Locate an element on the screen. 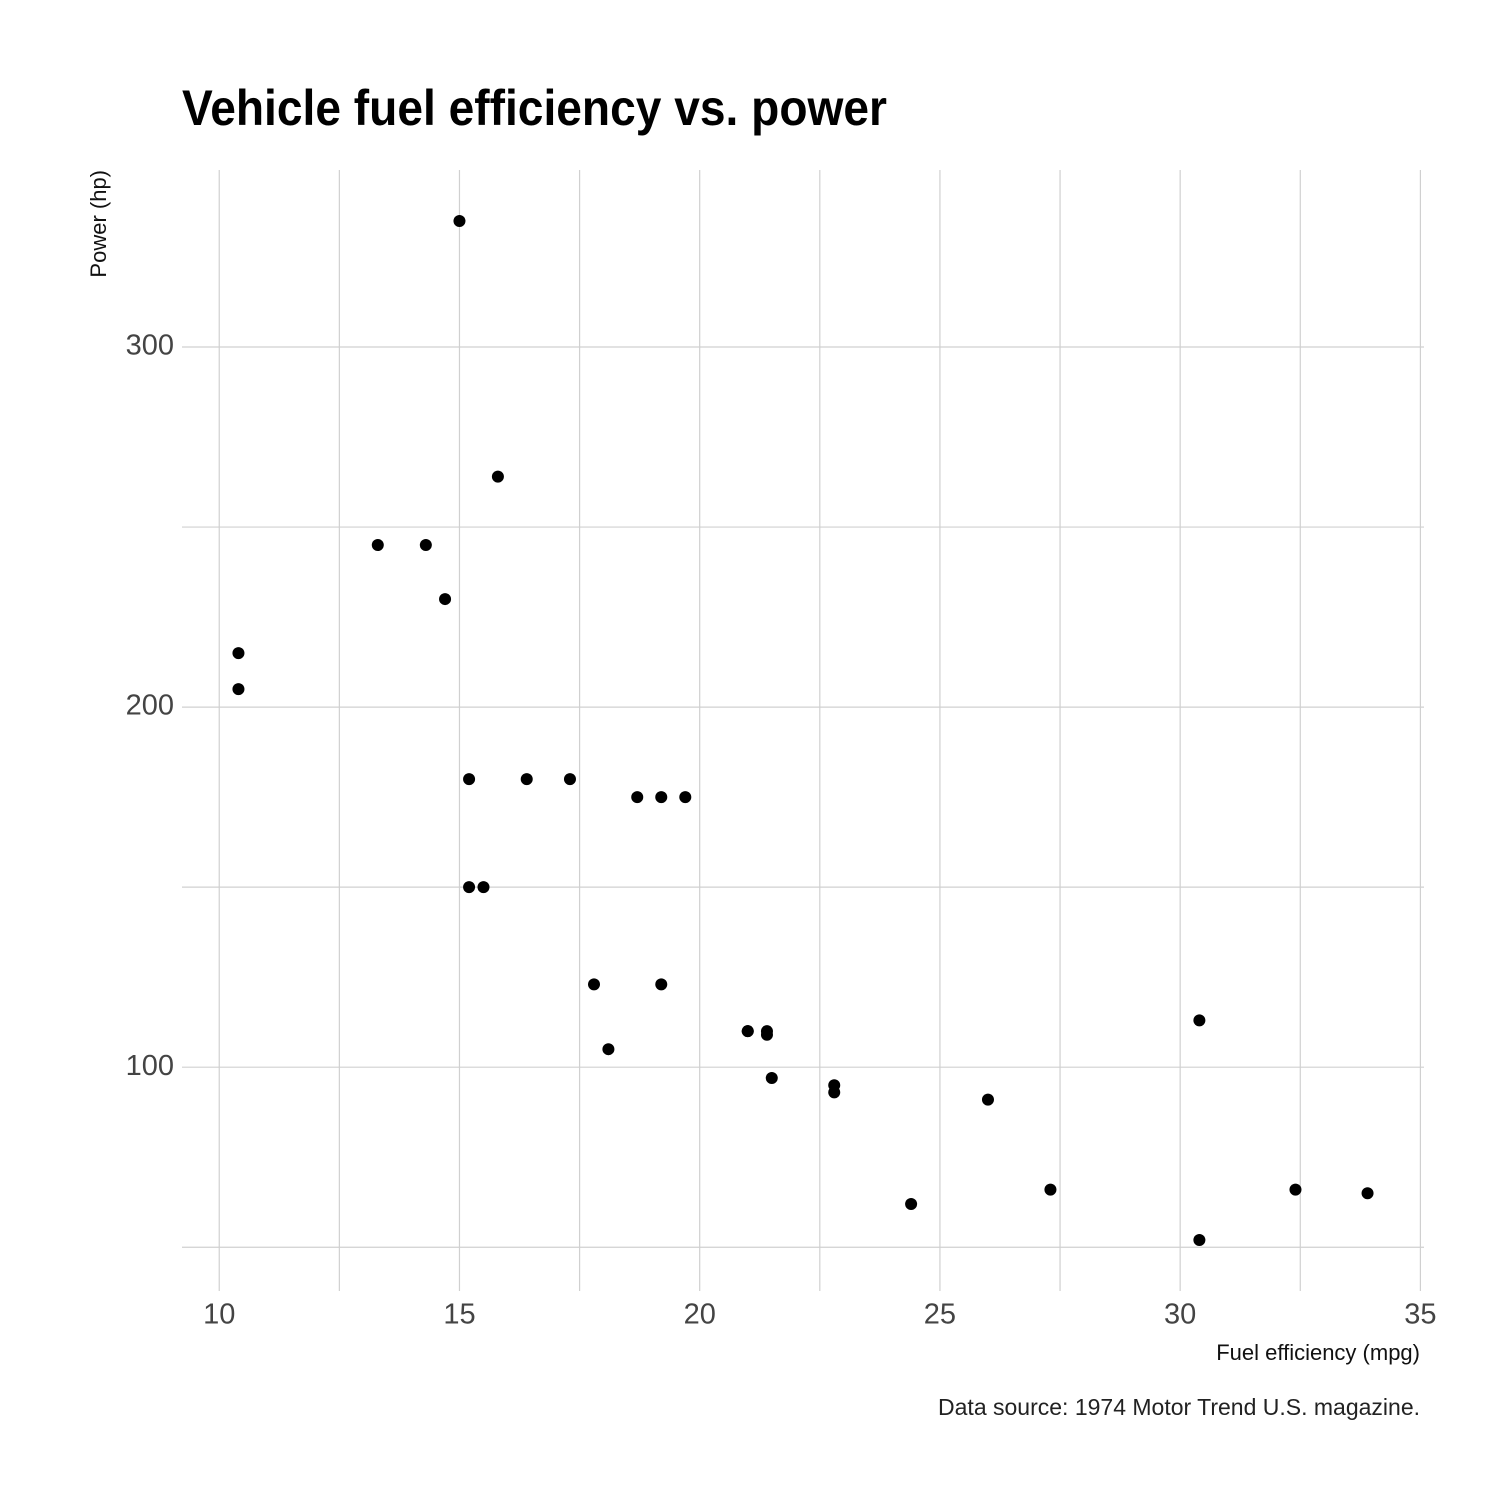  x-tick-label: 25 is located at coordinates (940, 1315).